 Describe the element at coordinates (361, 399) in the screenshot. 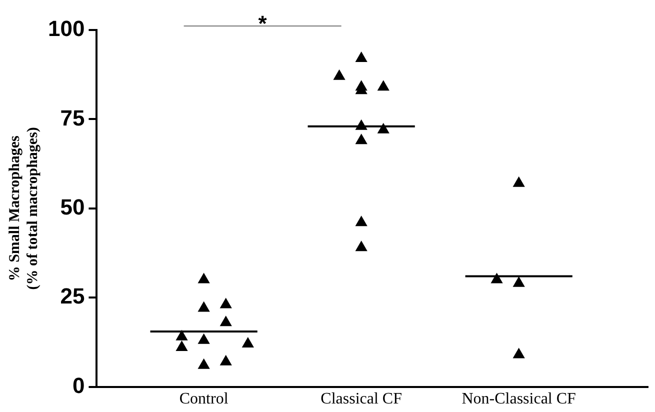

I see `x-tick-label: Classical CF` at that location.